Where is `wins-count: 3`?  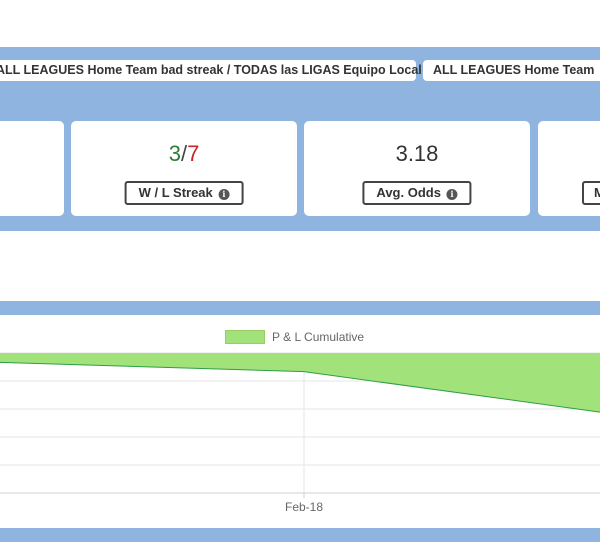 wins-count: 3 is located at coordinates (174, 153).